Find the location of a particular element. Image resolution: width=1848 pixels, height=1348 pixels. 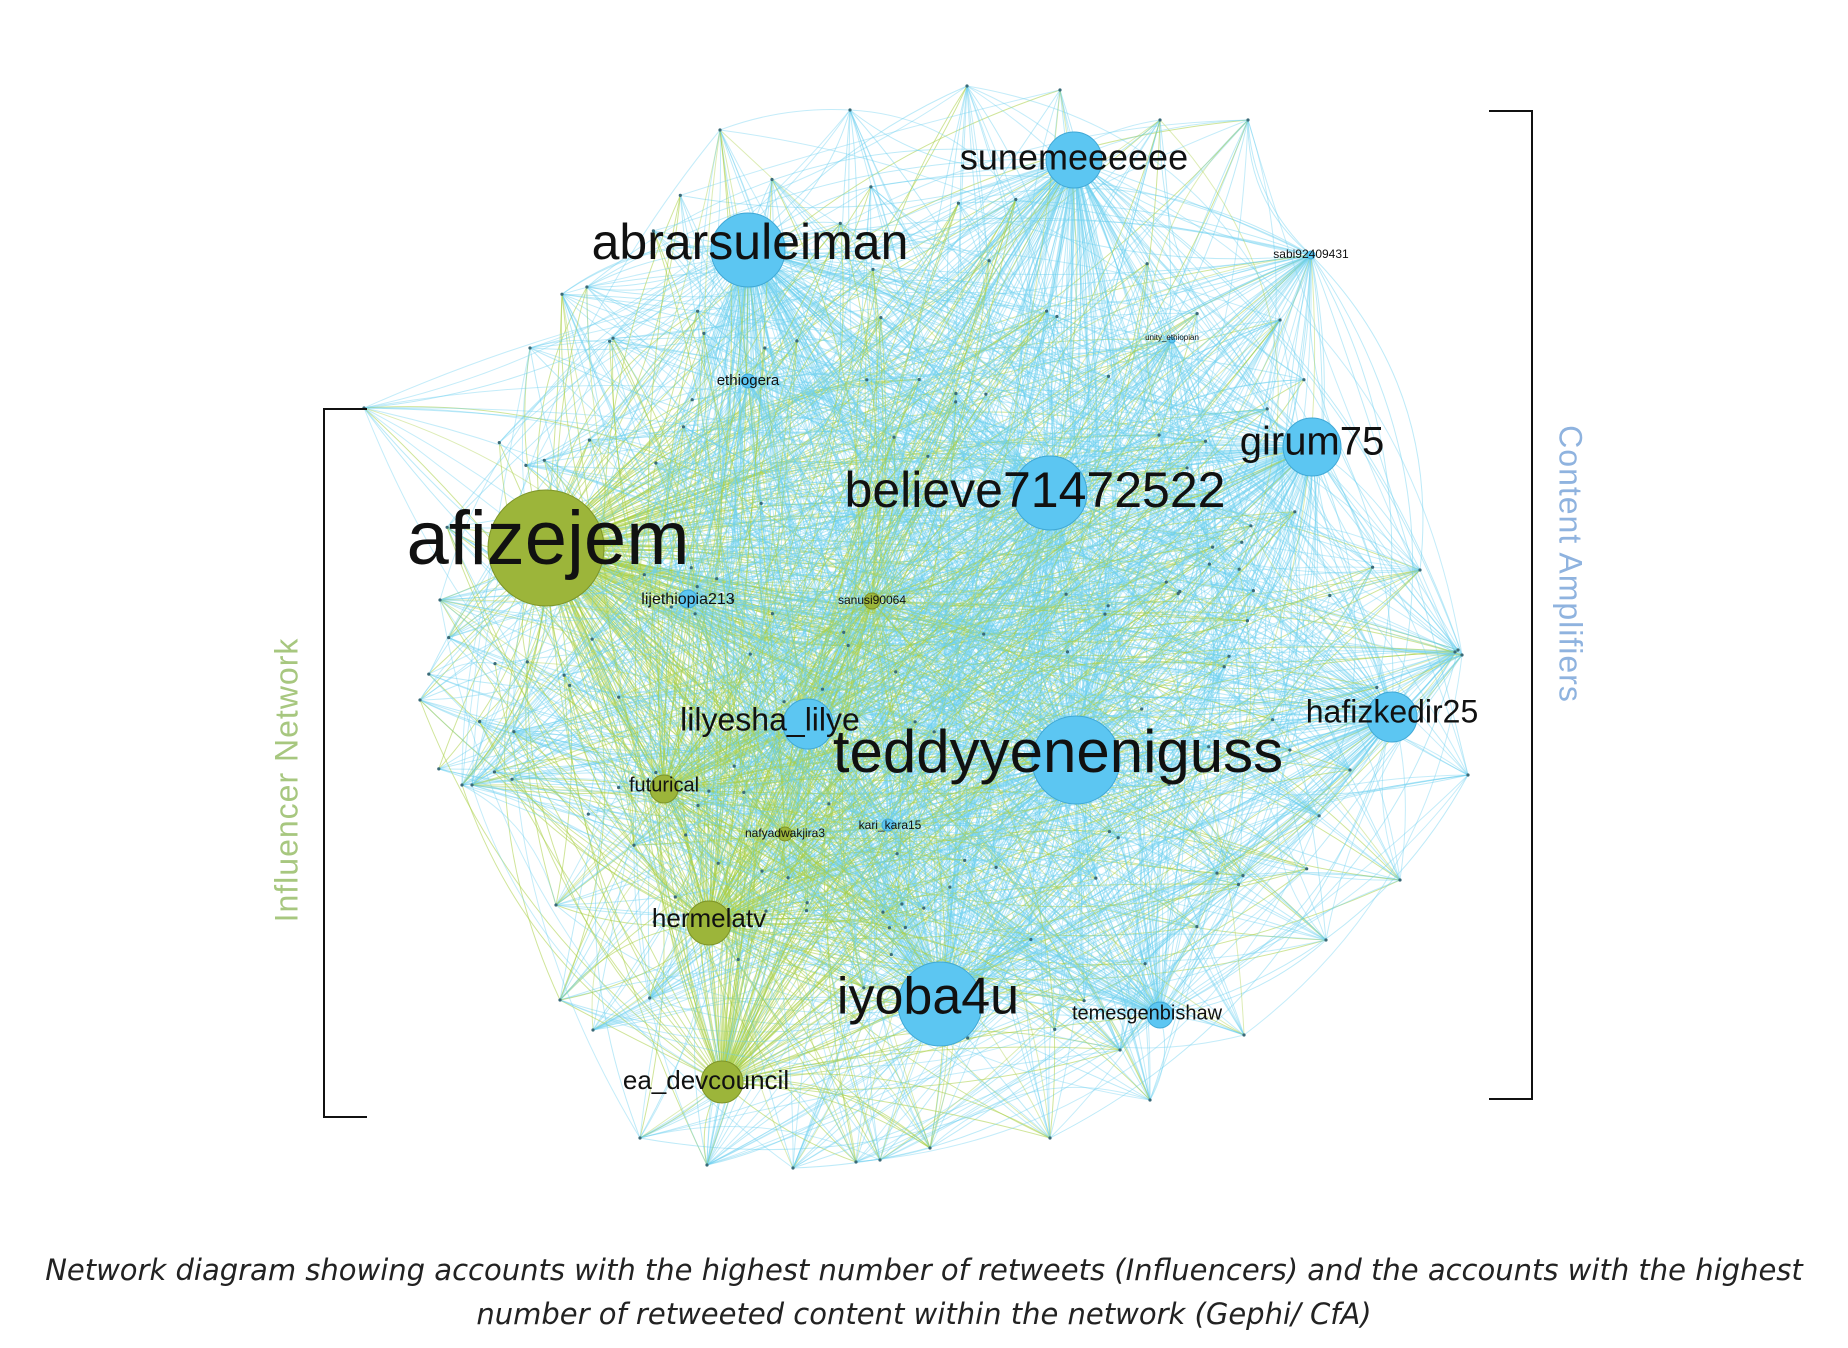

node-temesgenbishaw is located at coordinates (1160, 1015).